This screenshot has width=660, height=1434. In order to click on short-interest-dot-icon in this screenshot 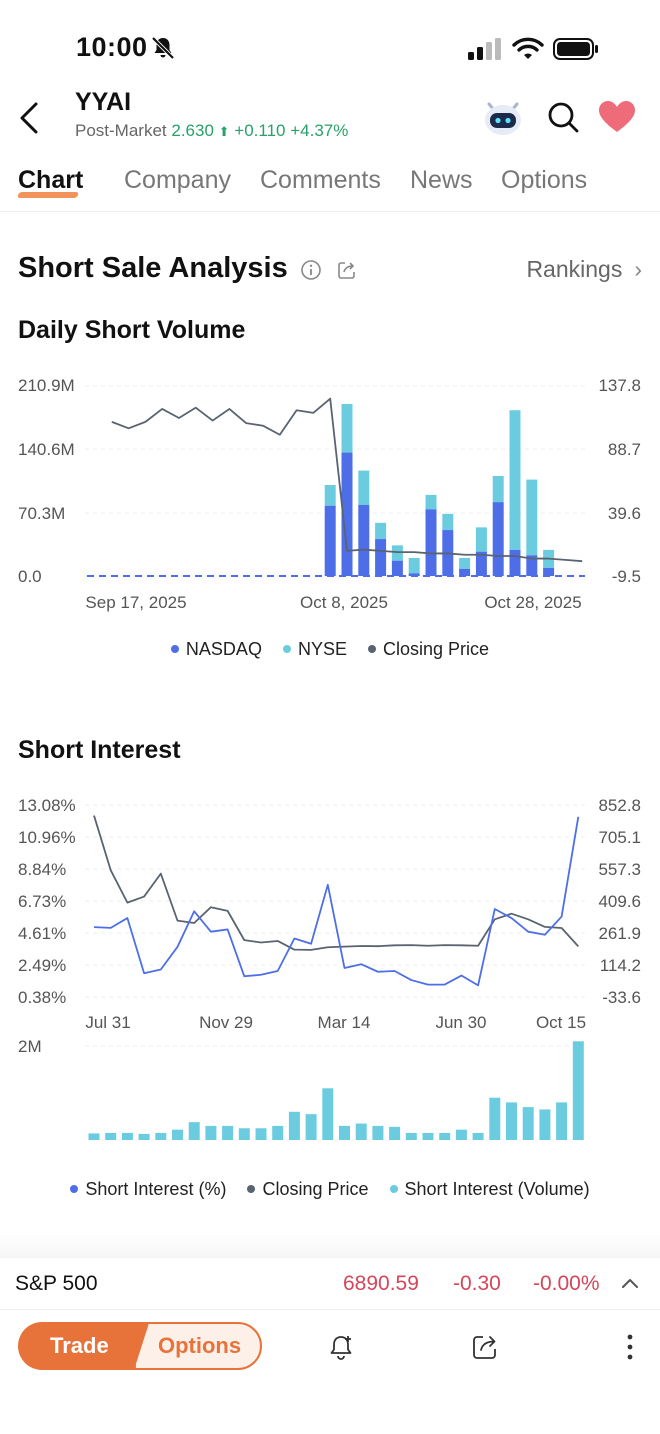, I will do `click(74, 1189)`.